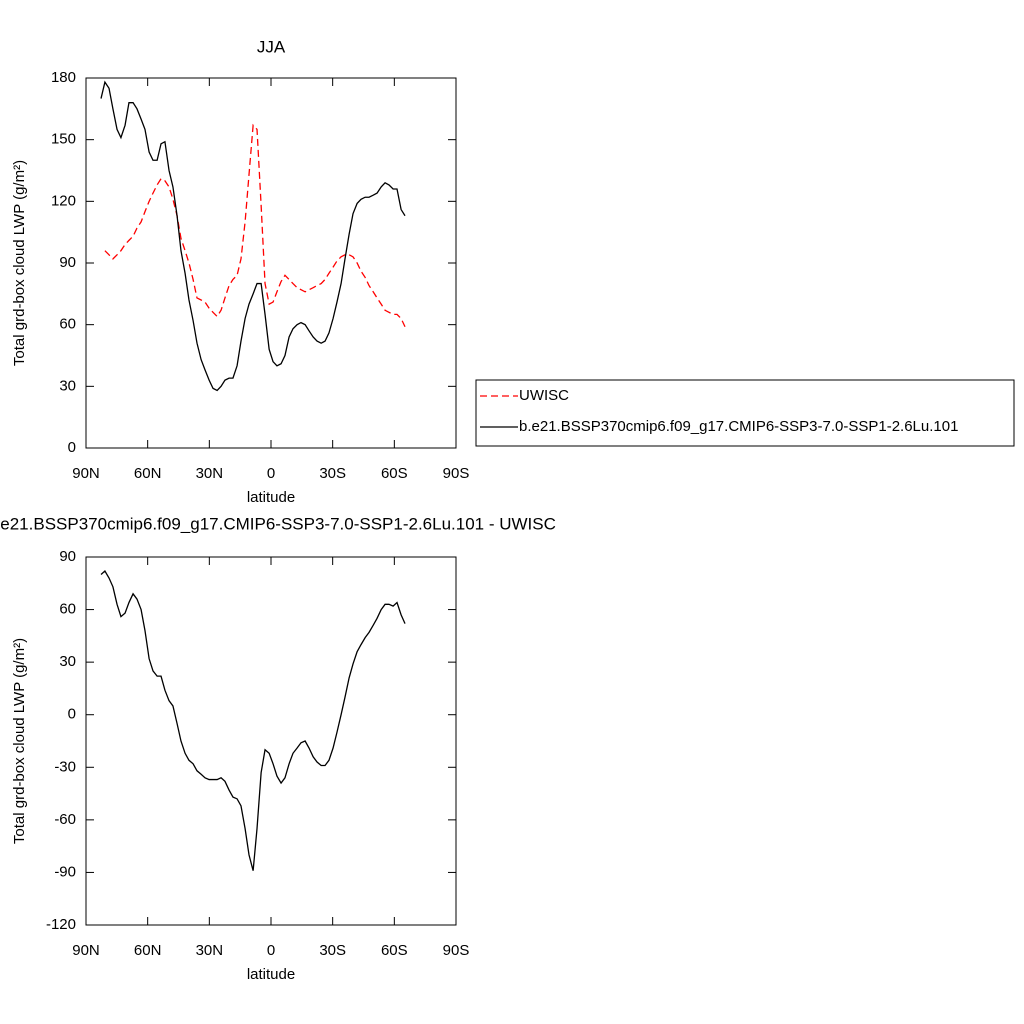 The height and width of the screenshot is (1024, 1024). Describe the element at coordinates (63, 200) in the screenshot. I see `y-tick-label: 120` at that location.